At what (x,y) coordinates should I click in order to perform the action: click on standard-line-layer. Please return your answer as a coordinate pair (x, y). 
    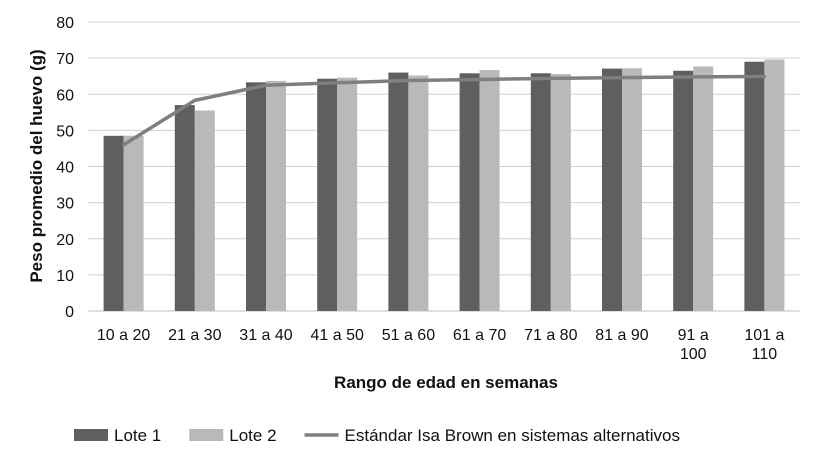
    Looking at the image, I should click on (444, 110).